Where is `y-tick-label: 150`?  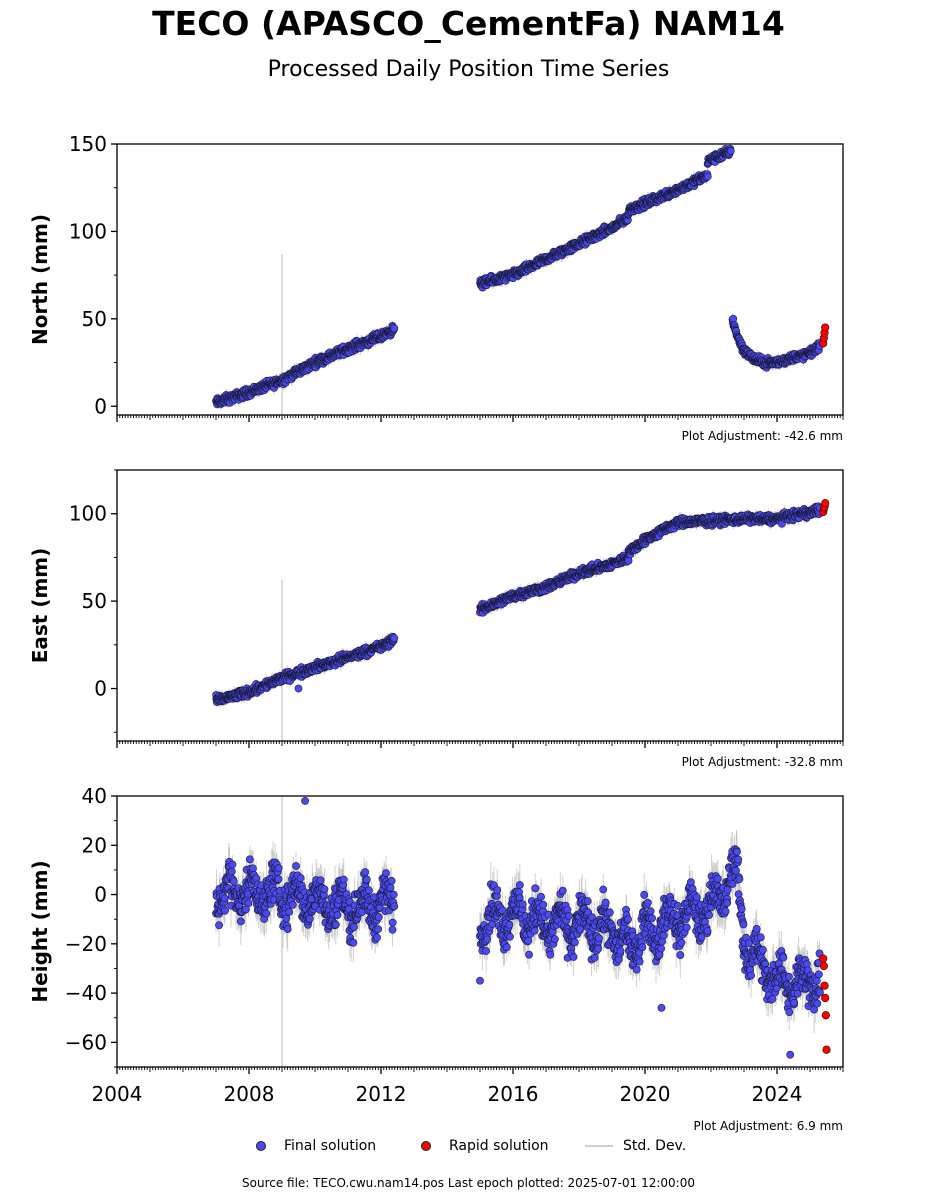
y-tick-label: 150 is located at coordinates (88, 144).